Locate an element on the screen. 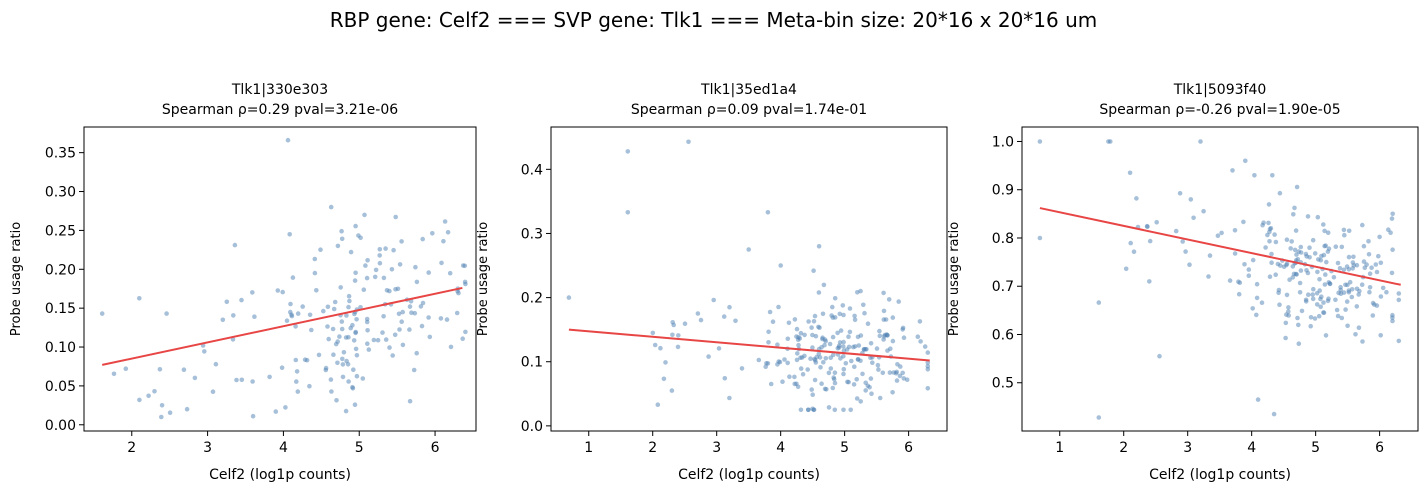 The width and height of the screenshot is (1427, 499). y-tick-label: 0.20 is located at coordinates (60, 270).